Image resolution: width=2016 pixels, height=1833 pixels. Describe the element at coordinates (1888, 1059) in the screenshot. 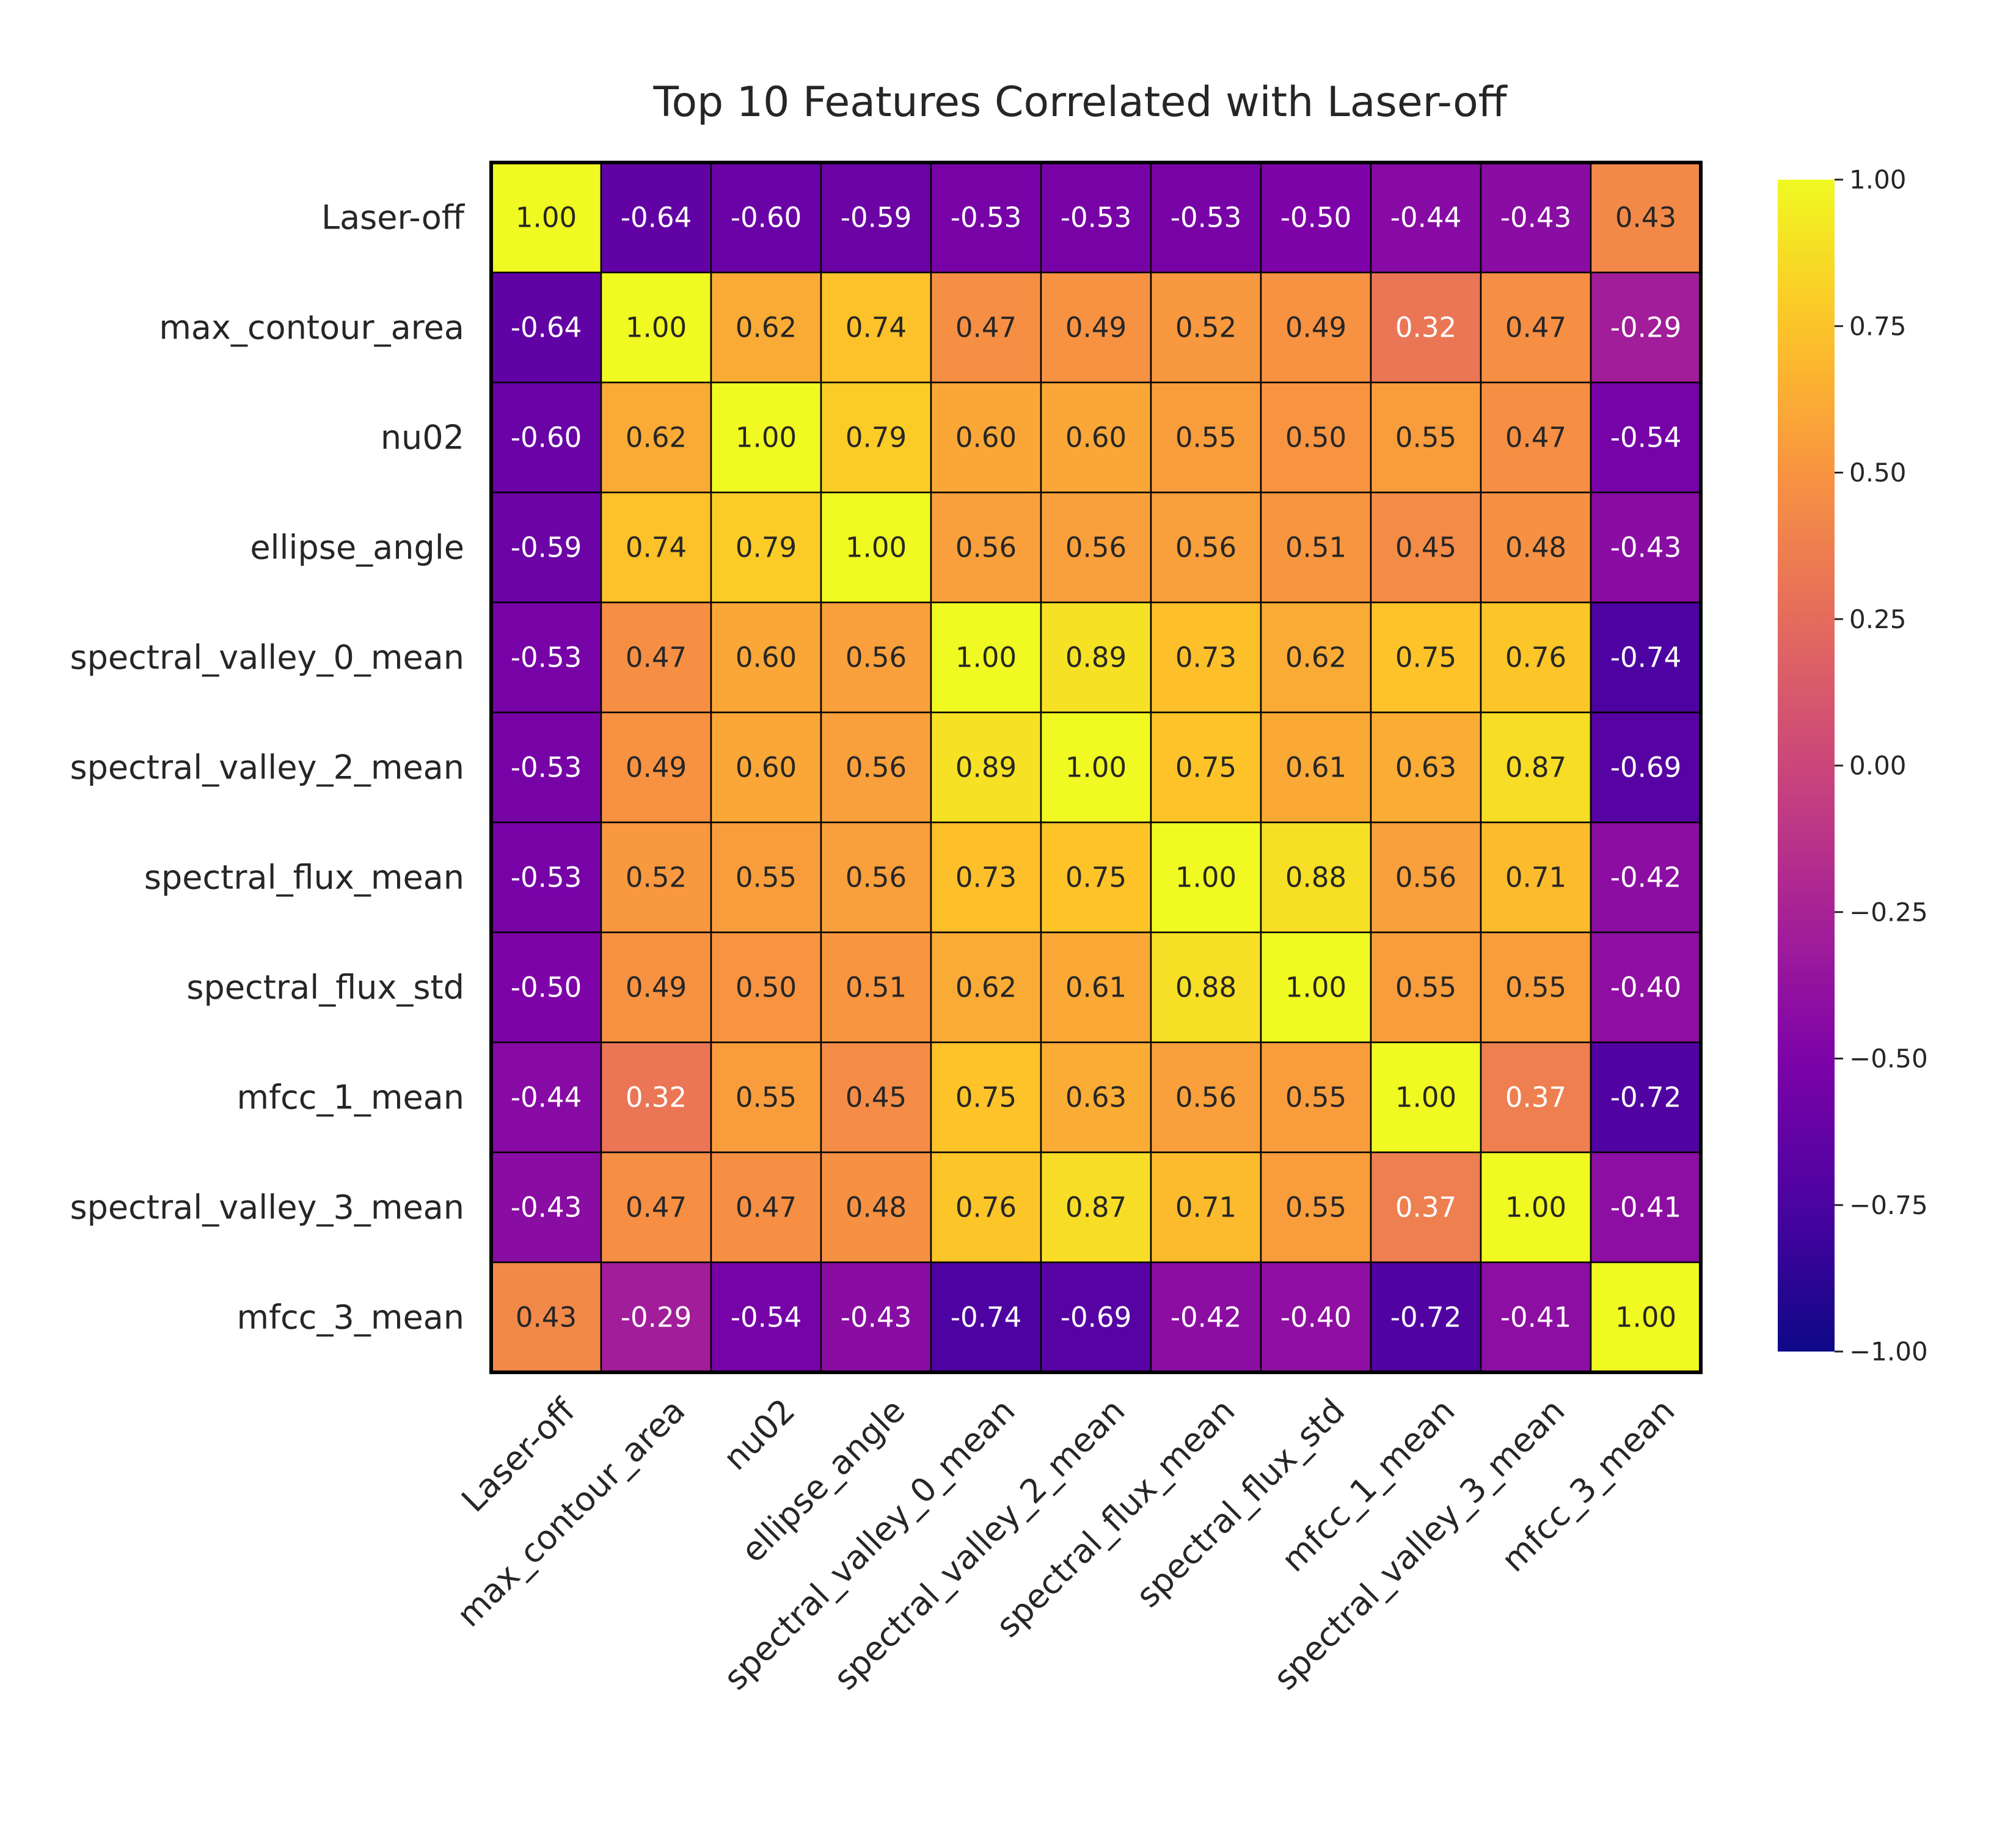

I see `colorbar-tick-label: −0.50` at that location.